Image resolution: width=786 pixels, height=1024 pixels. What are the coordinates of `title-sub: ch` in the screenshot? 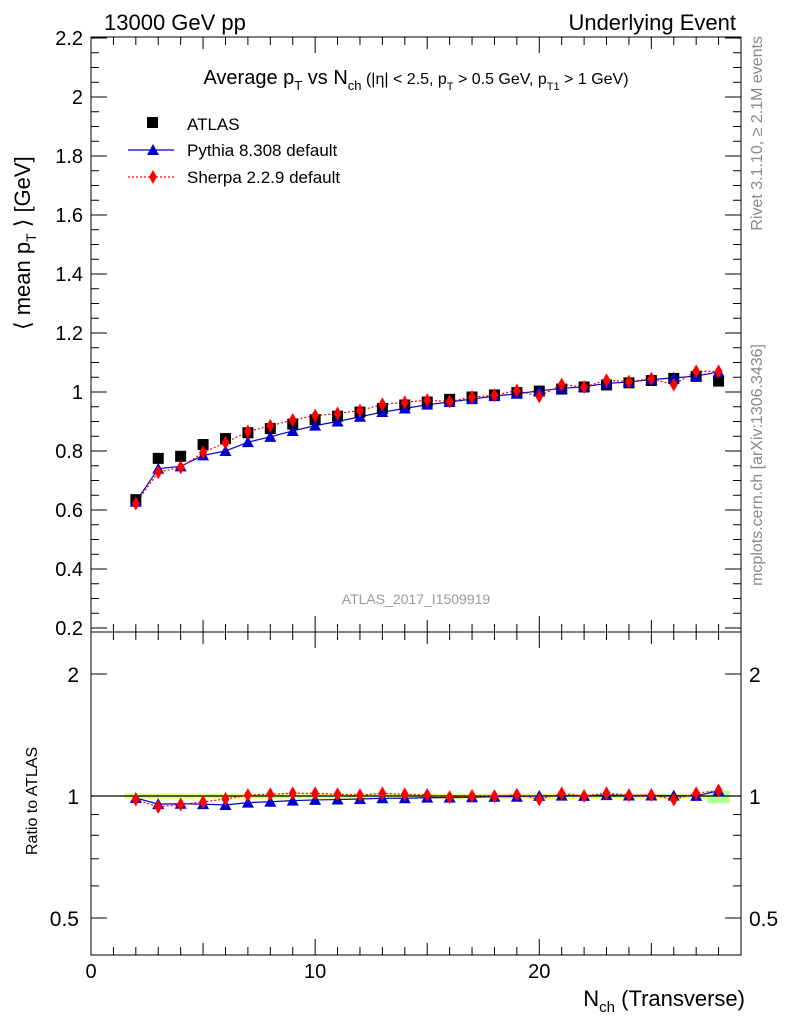 It's located at (355, 85).